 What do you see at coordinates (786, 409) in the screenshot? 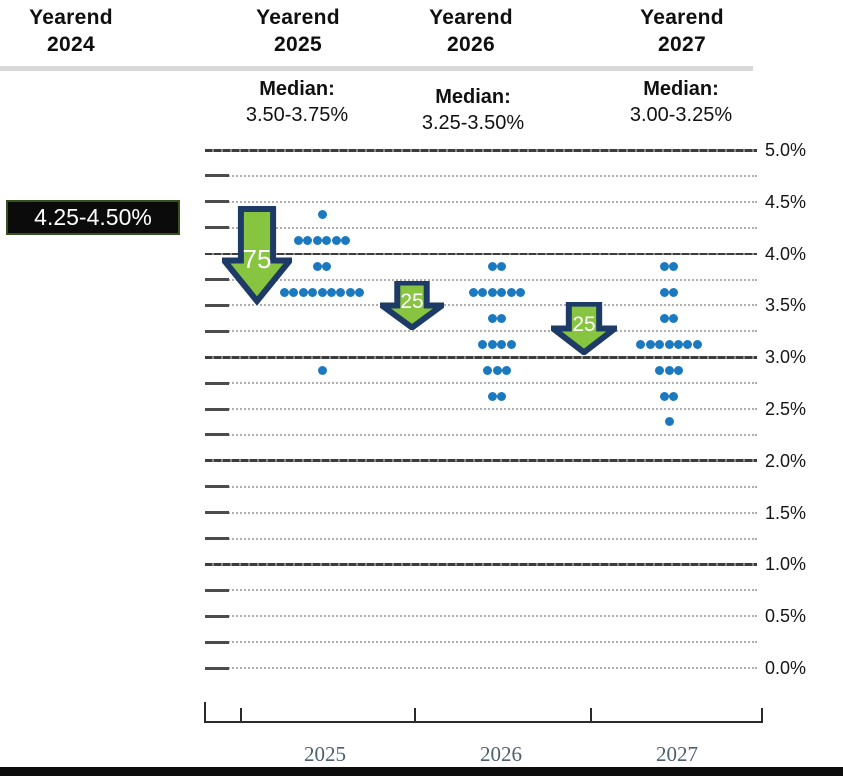
I see `y-axis-label: 2.5%` at bounding box center [786, 409].